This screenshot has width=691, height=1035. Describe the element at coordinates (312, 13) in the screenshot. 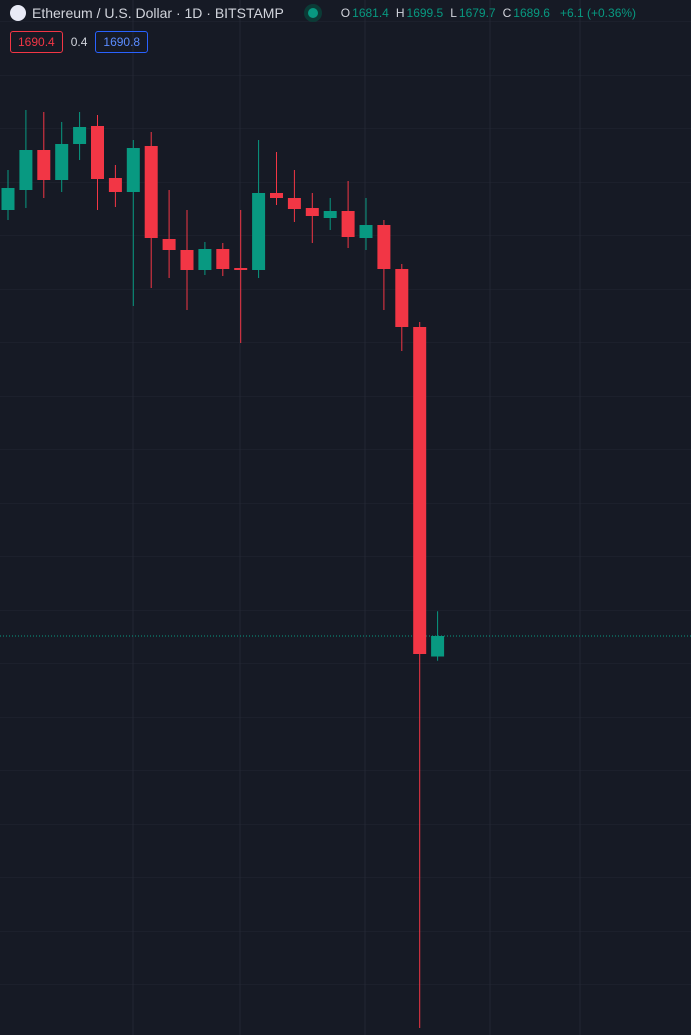

I see `market-status` at that location.